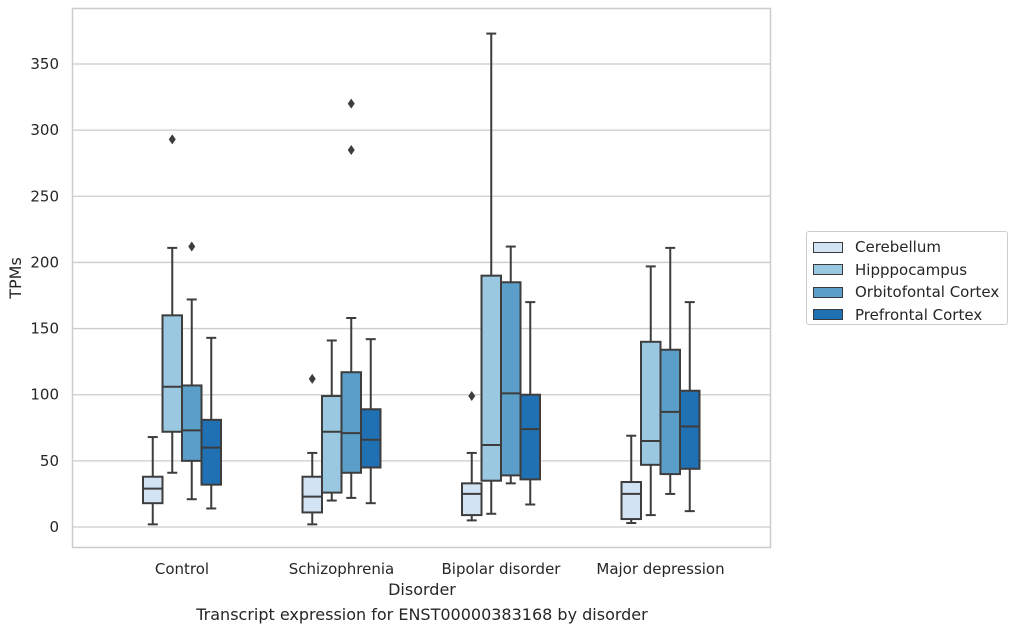  Describe the element at coordinates (911, 269) in the screenshot. I see `legend-label-hippocampus: Hipppocampus` at that location.